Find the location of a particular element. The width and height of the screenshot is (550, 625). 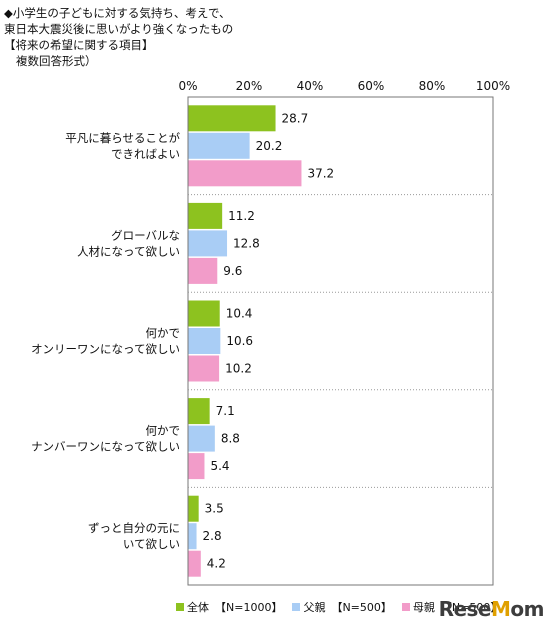

x-tick-label: 60% is located at coordinates (371, 86).